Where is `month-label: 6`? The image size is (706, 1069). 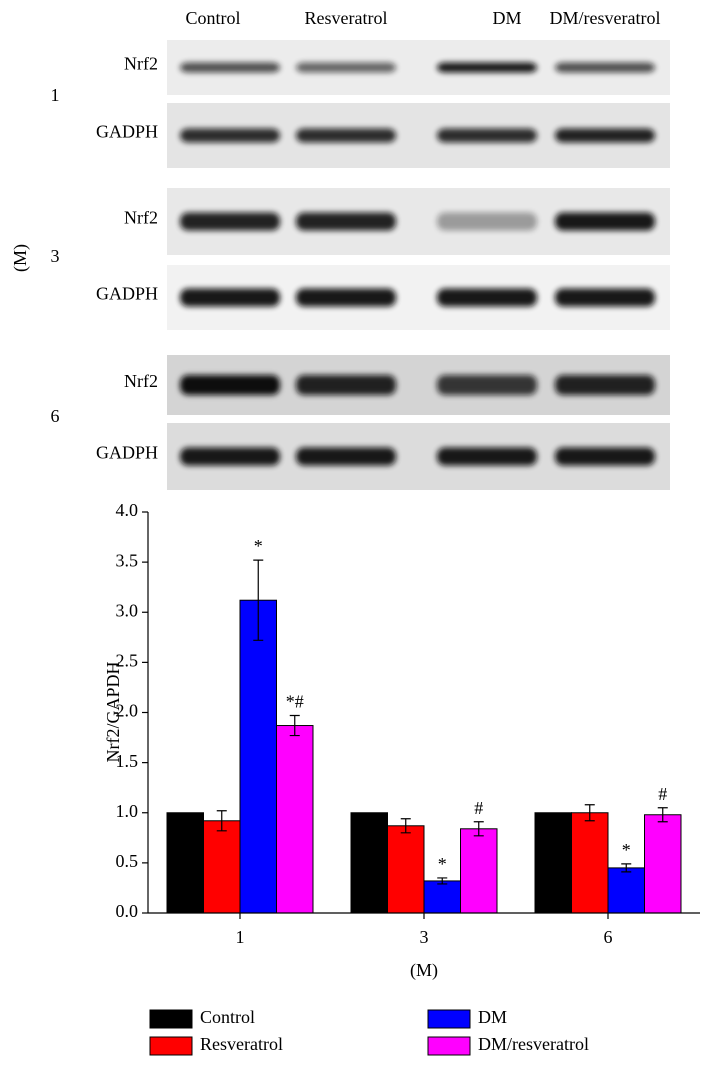
month-label: 6 is located at coordinates (55, 416).